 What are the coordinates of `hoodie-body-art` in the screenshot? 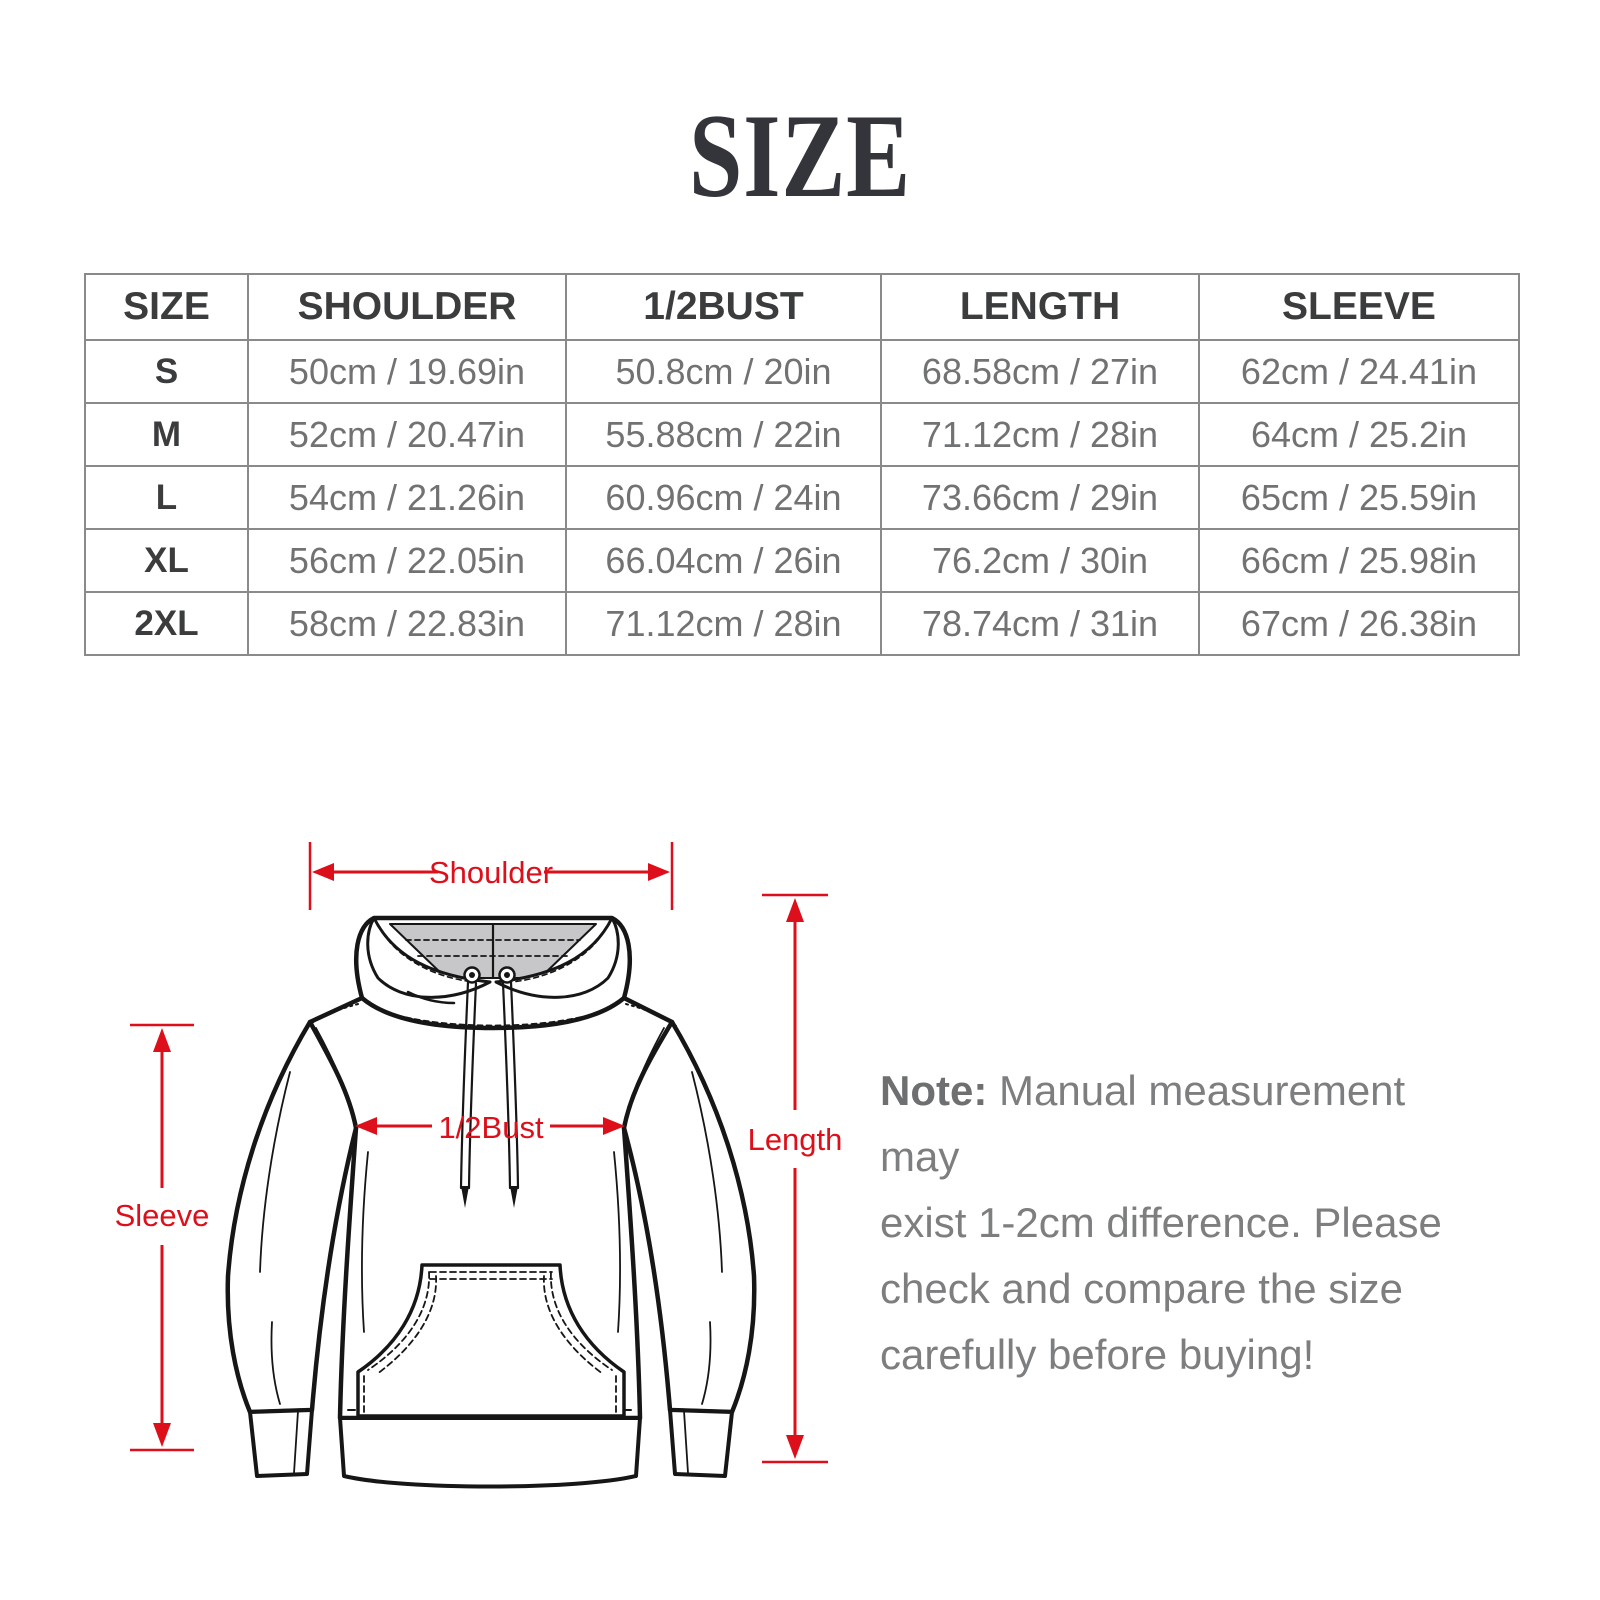 It's located at (491, 1242).